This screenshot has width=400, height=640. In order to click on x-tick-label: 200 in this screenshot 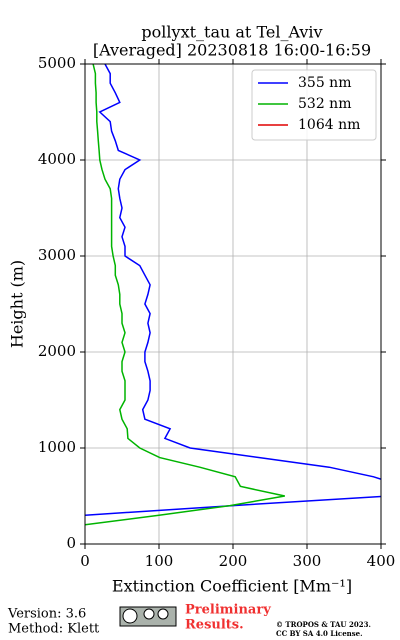, I will do `click(233, 561)`.